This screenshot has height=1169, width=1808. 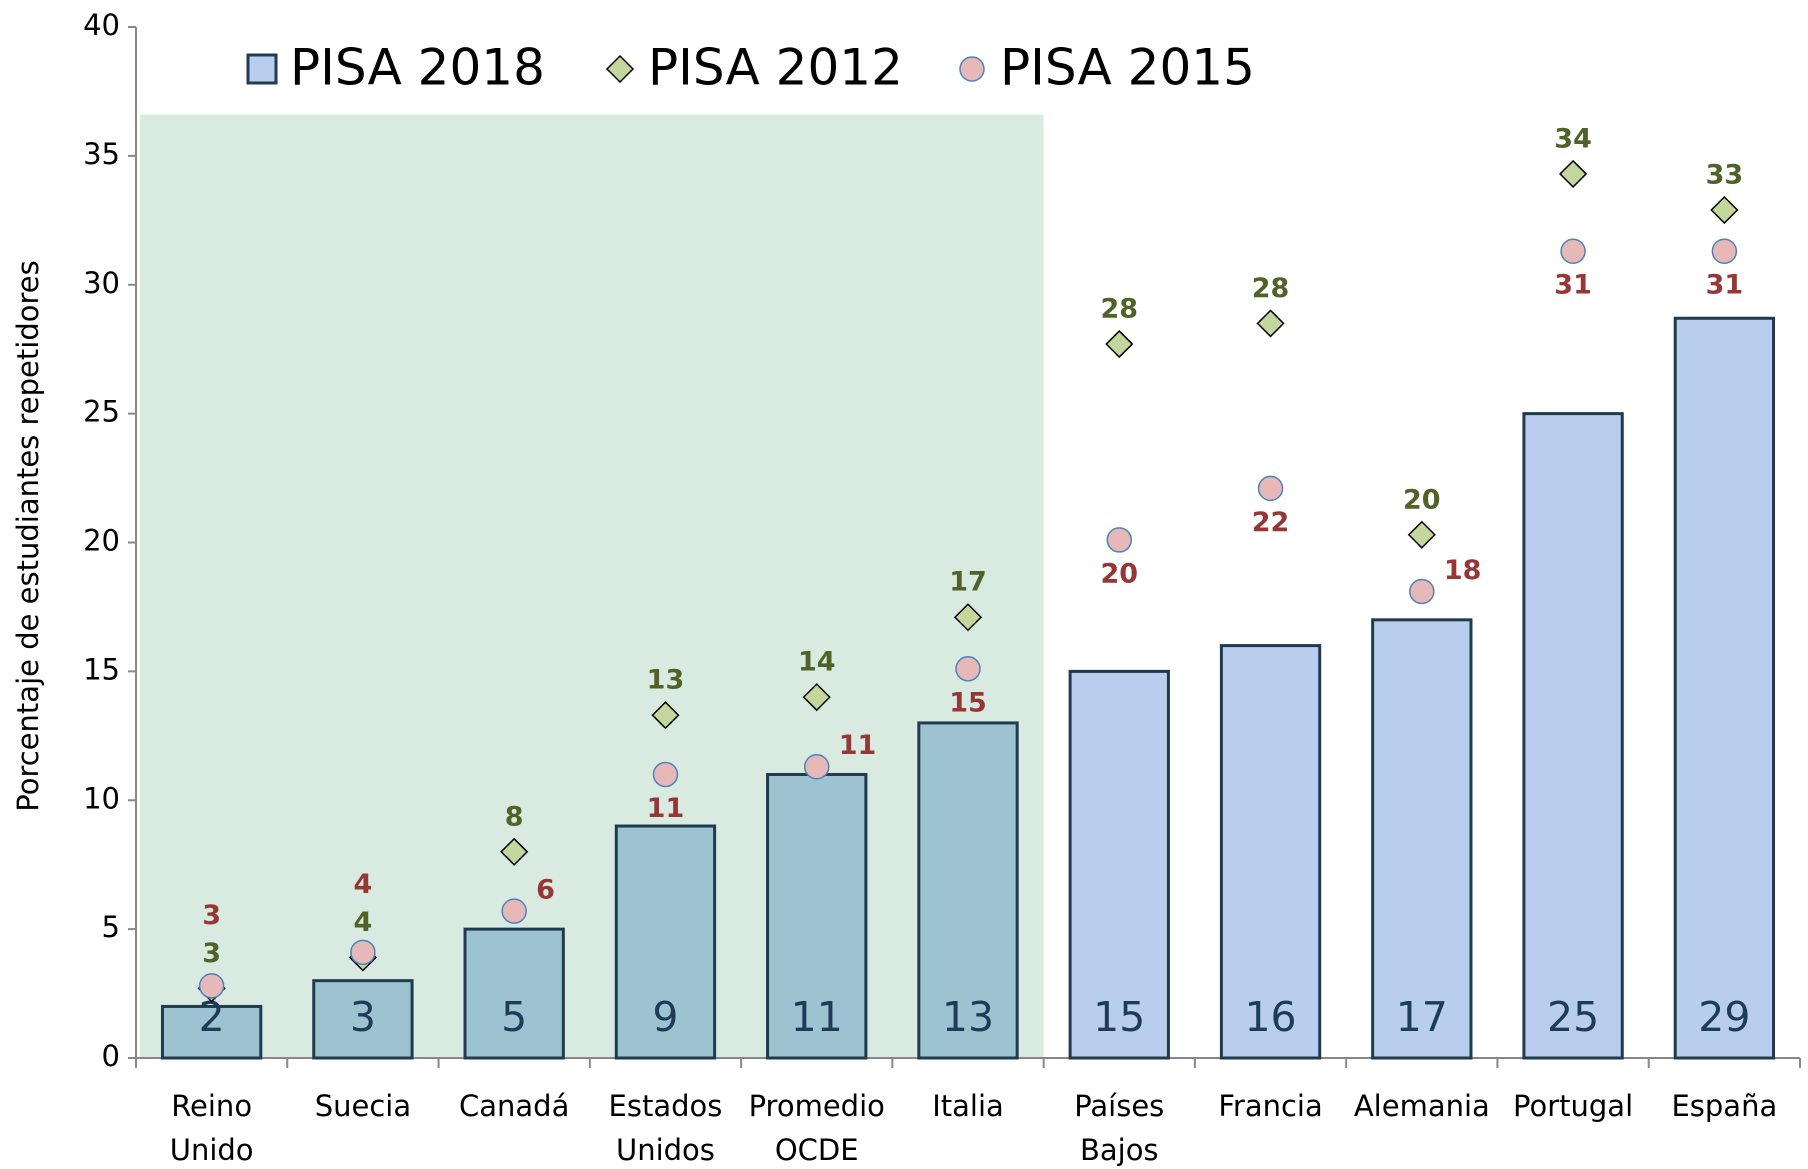 What do you see at coordinates (817, 1017) in the screenshot?
I see `bar-label: 11` at bounding box center [817, 1017].